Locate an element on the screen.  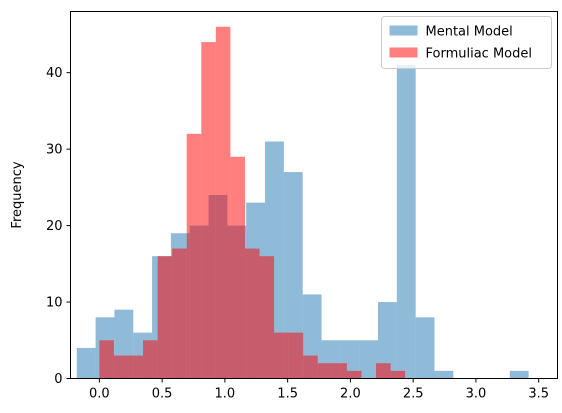
legend-label: Formuliac Model is located at coordinates (479, 54).